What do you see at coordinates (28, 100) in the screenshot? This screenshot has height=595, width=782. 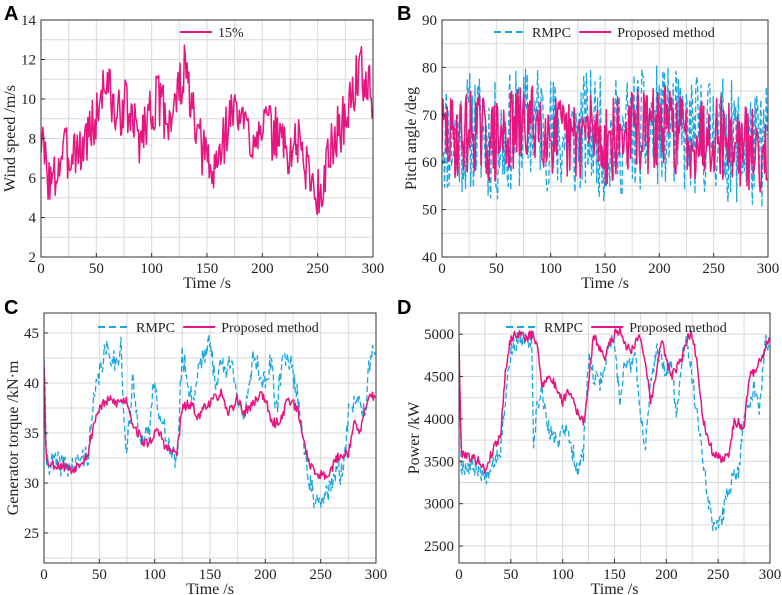 I see `y-tick-label: 10` at bounding box center [28, 100].